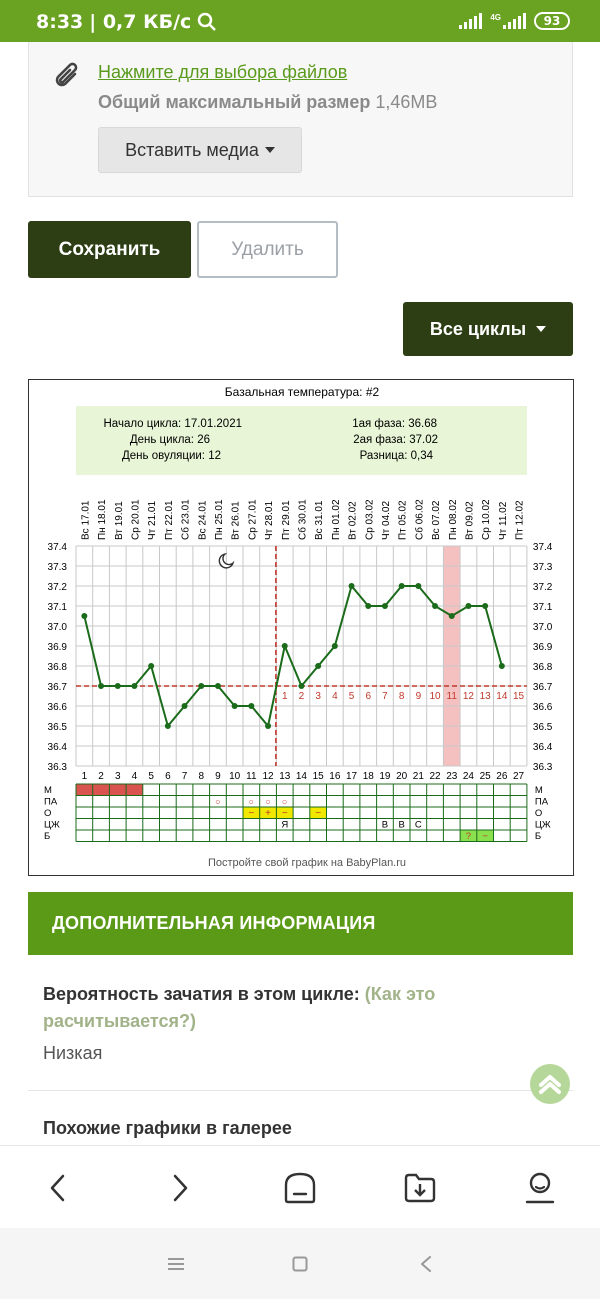 This screenshot has height=1299, width=600. I want to click on square-icon, so click(300, 1264).